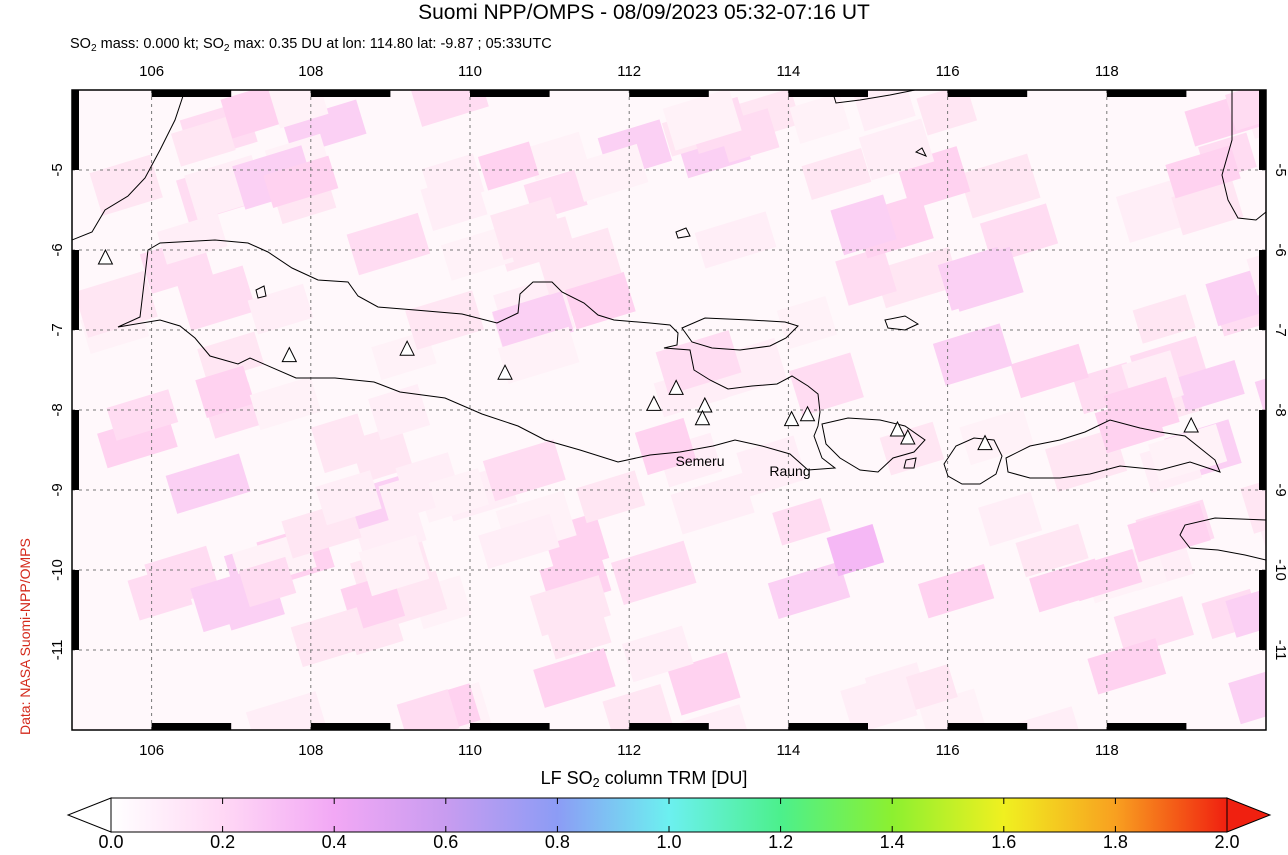  Describe the element at coordinates (1107, 71) in the screenshot. I see `lon-tick-label-top: 118` at that location.